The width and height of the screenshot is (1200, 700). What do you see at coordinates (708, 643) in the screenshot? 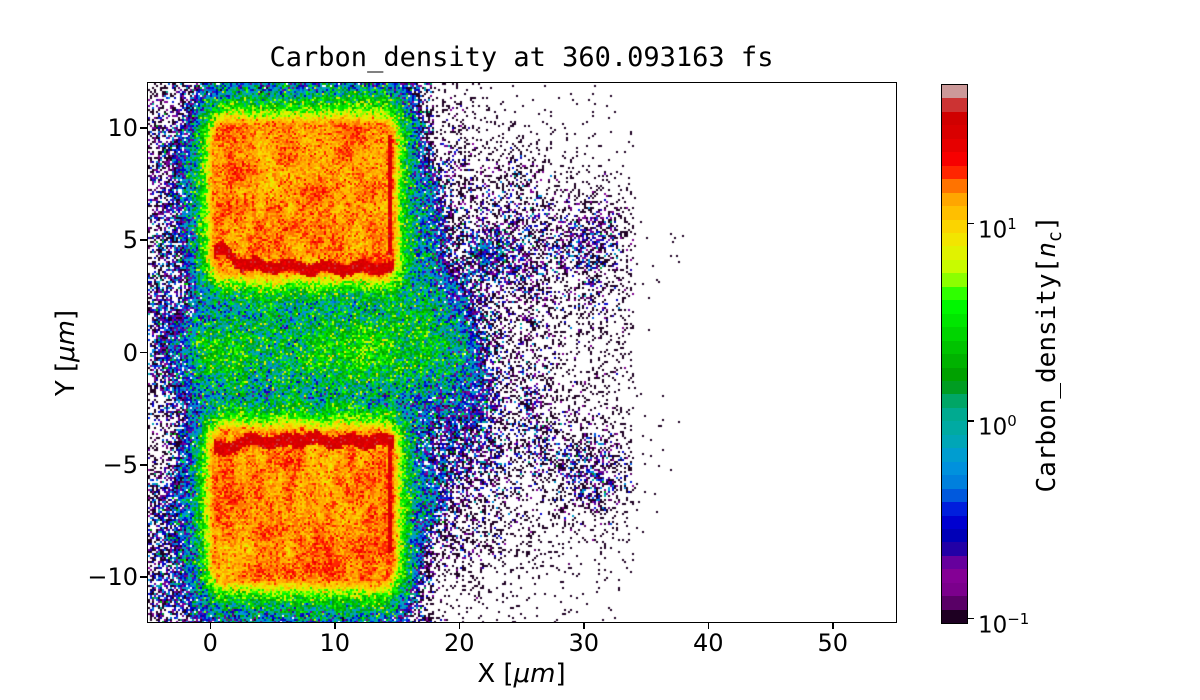
I see `x-tick-label: 40` at bounding box center [708, 643].